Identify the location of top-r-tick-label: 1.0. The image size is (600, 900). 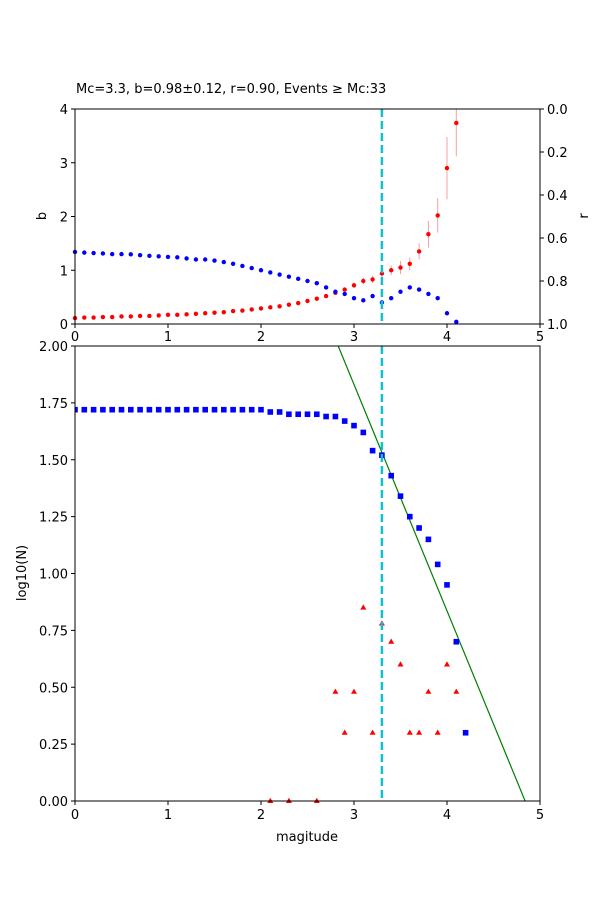
(557, 325).